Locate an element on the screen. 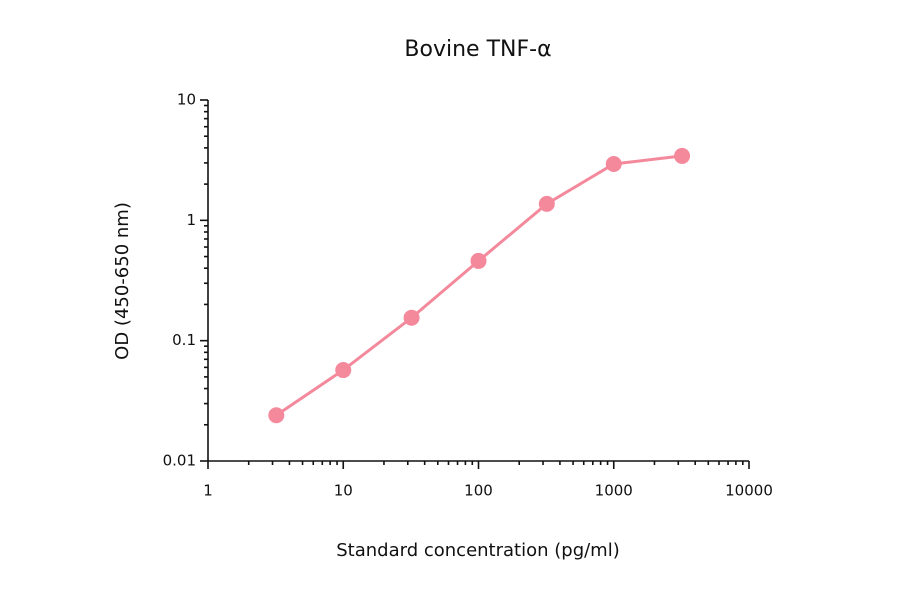  y-axis-label: OD (450-650 nm) is located at coordinates (122, 281).